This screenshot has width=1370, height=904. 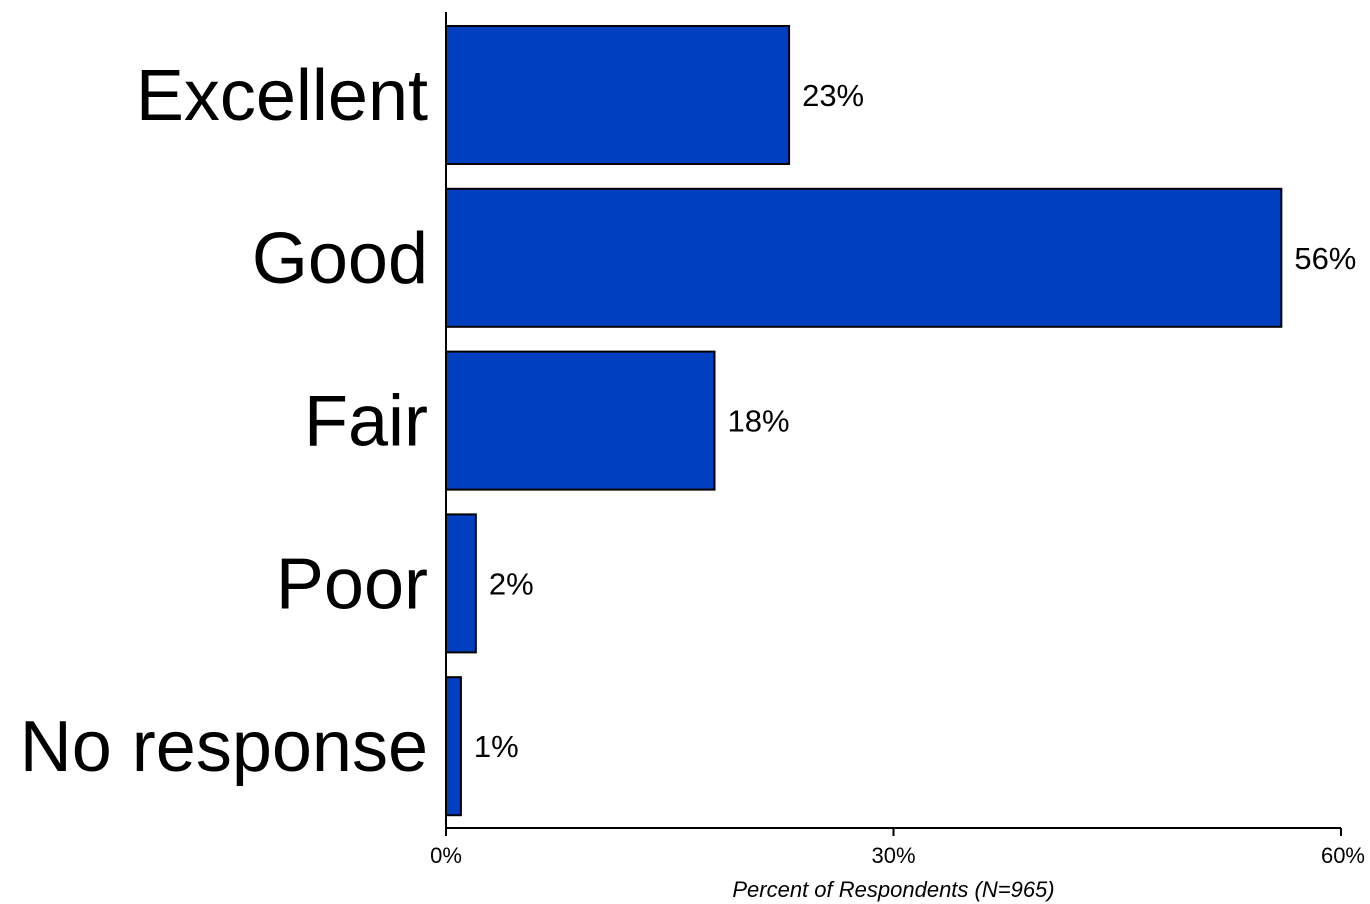 What do you see at coordinates (511, 583) in the screenshot?
I see `data-label-poor: 2%` at bounding box center [511, 583].